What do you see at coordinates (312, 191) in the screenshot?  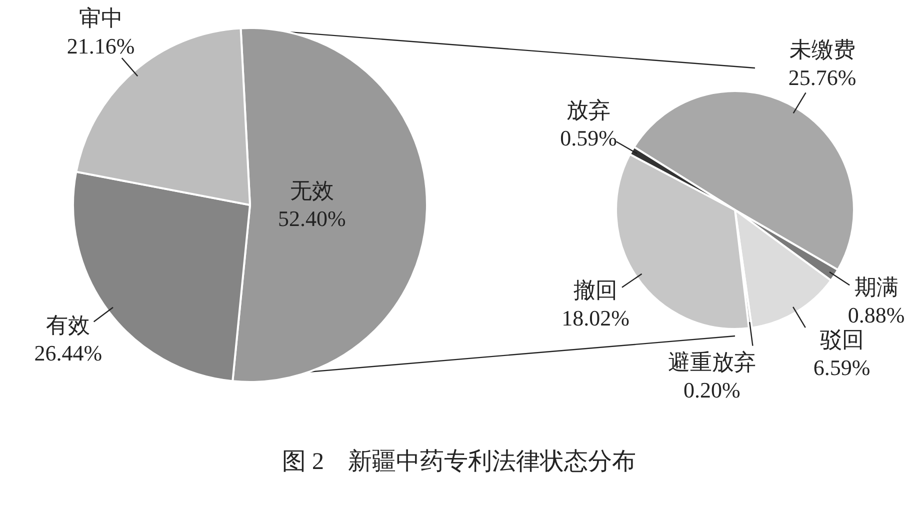 I see `slice-label: 无效` at bounding box center [312, 191].